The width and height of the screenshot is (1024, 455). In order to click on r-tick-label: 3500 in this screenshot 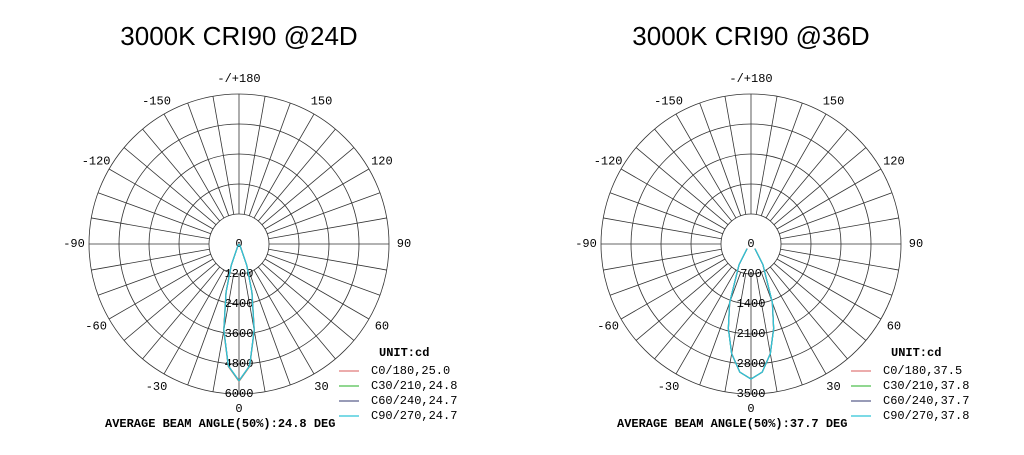, I will do `click(751, 394)`.